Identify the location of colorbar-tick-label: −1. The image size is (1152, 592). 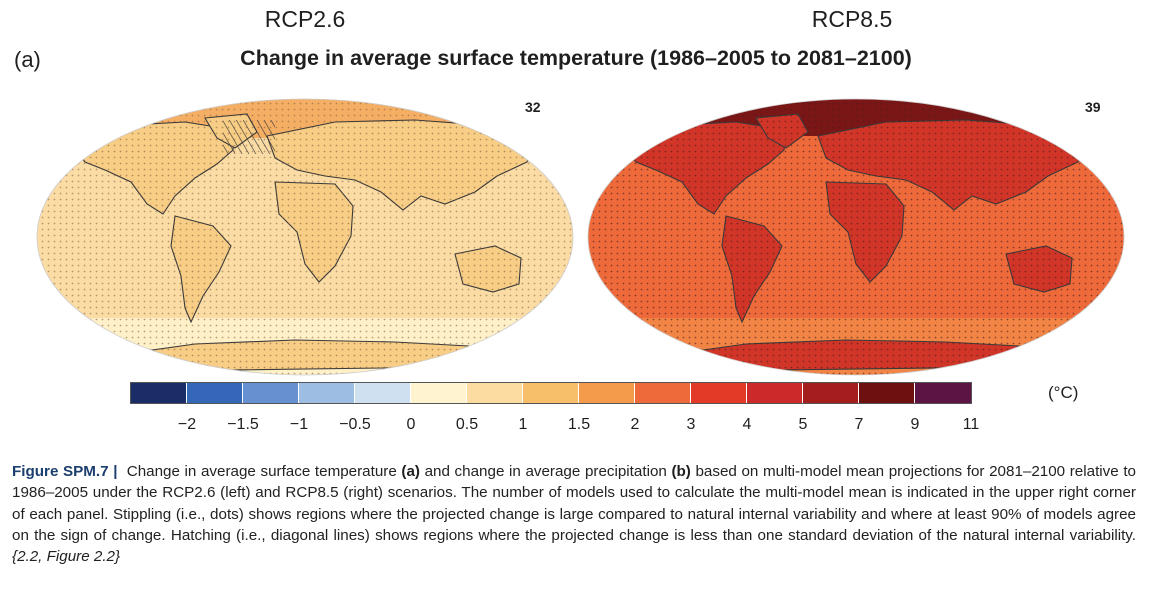
(299, 424).